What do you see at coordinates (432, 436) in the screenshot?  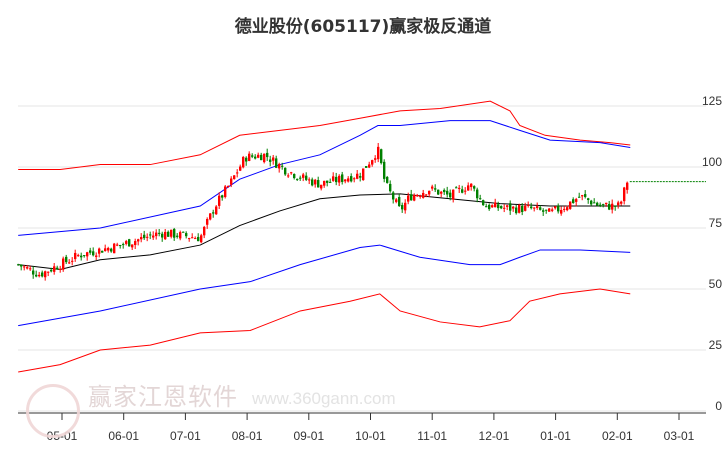 I see `x-tick-label: 11-01` at bounding box center [432, 436].